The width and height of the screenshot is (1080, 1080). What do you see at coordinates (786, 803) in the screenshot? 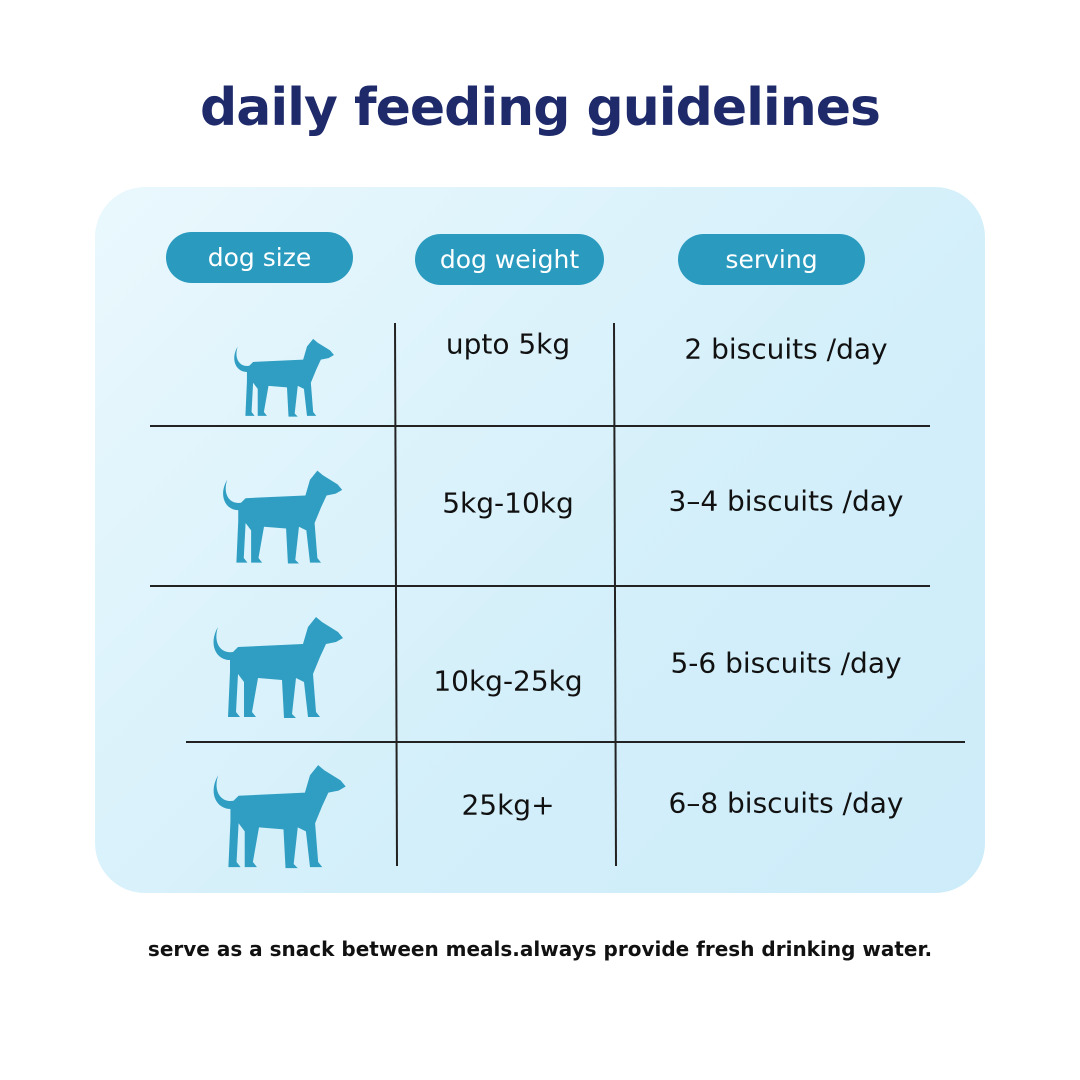
I see `serving-cell: 6–8 biscuits /day` at bounding box center [786, 803].